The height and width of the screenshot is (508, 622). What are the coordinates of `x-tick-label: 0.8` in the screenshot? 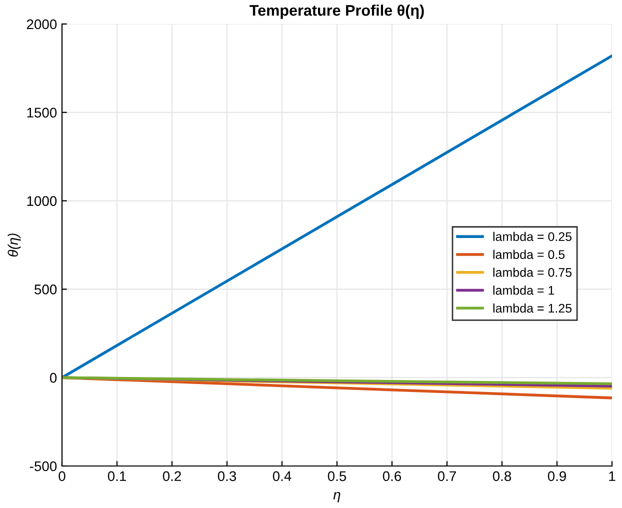 It's located at (502, 476).